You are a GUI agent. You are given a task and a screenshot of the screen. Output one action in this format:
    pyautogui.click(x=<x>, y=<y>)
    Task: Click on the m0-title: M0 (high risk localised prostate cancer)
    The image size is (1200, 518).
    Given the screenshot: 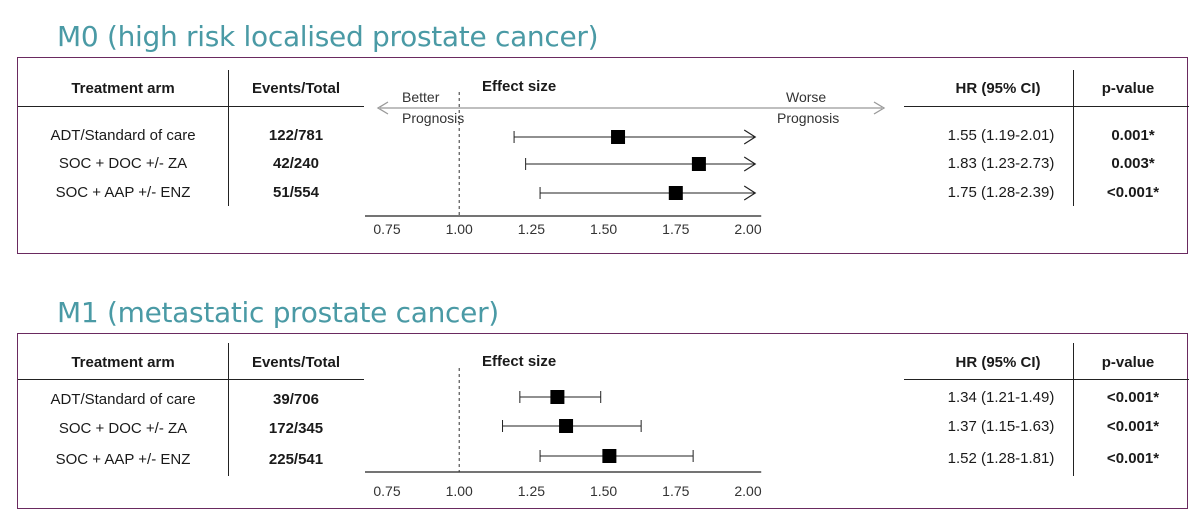 What is the action you would take?
    pyautogui.click(x=328, y=36)
    